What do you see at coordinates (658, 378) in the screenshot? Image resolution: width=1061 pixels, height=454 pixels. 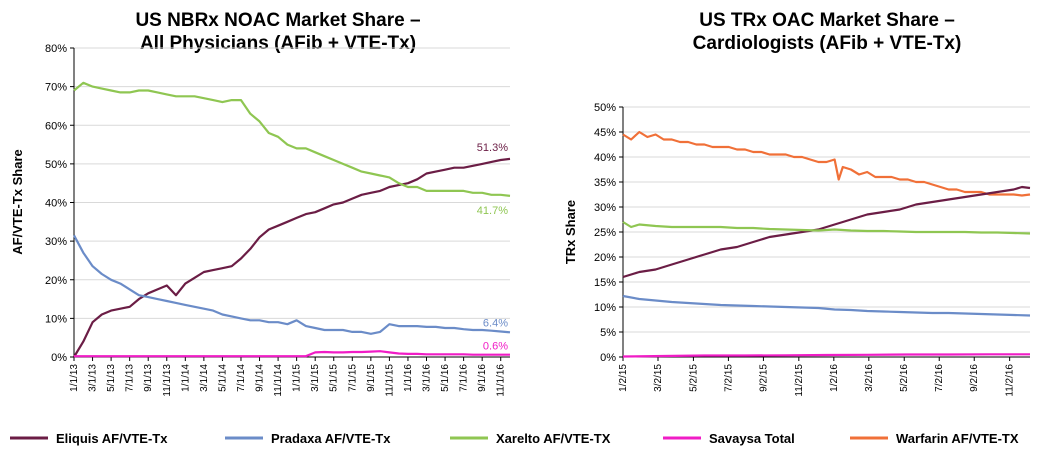 I see `right-chart-x-tick-label: 3/2/15` at bounding box center [658, 378].